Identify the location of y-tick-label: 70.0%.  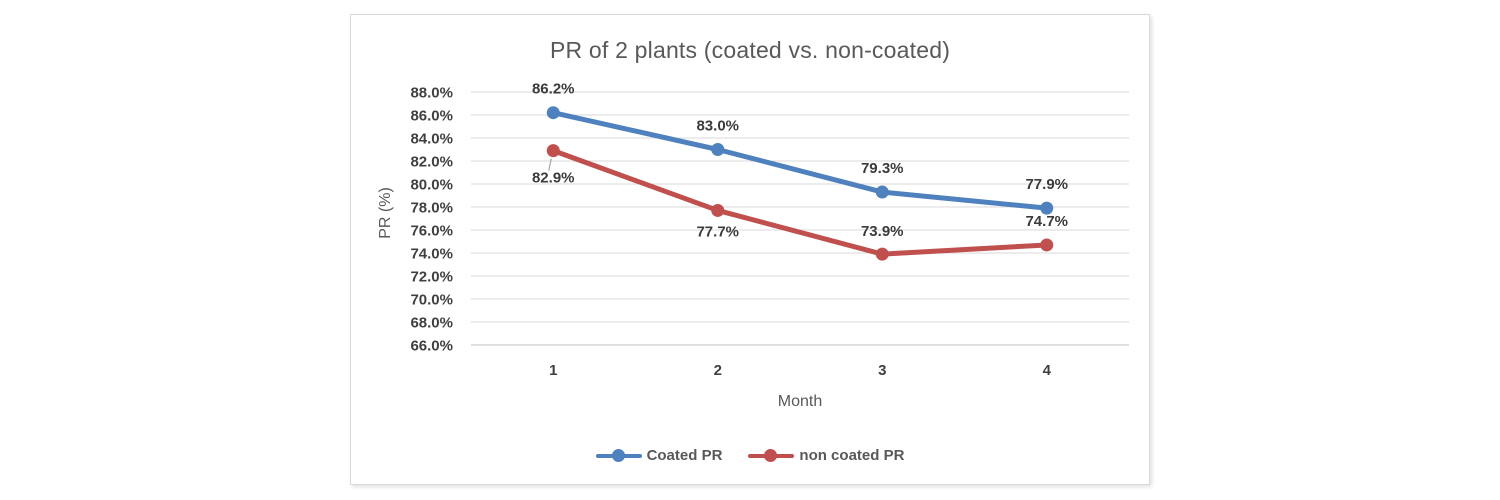
(431, 300).